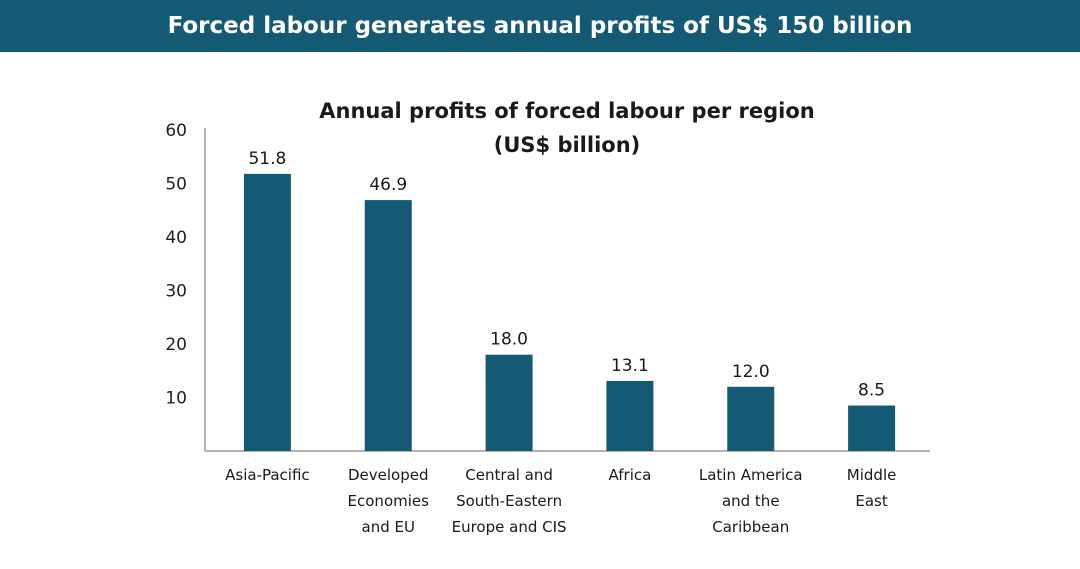 The width and height of the screenshot is (1080, 569). What do you see at coordinates (872, 475) in the screenshot?
I see `x-tick-label: Middle` at bounding box center [872, 475].